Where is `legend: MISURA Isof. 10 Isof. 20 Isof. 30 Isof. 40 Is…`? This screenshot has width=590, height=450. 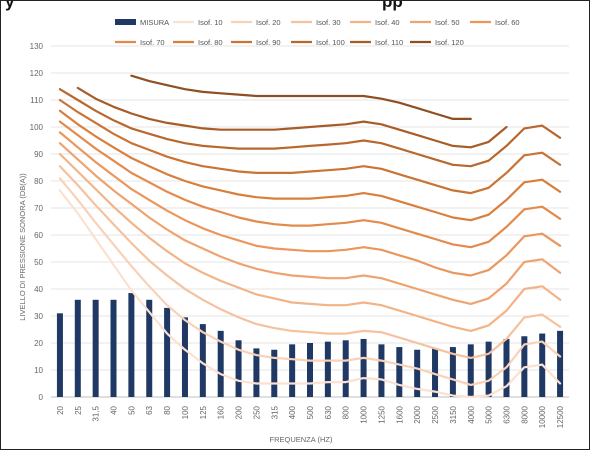 legend: MISURA Isof. 10 Isof. 20 Isof. 30 Isof. 40 Is… is located at coordinates (317, 32).